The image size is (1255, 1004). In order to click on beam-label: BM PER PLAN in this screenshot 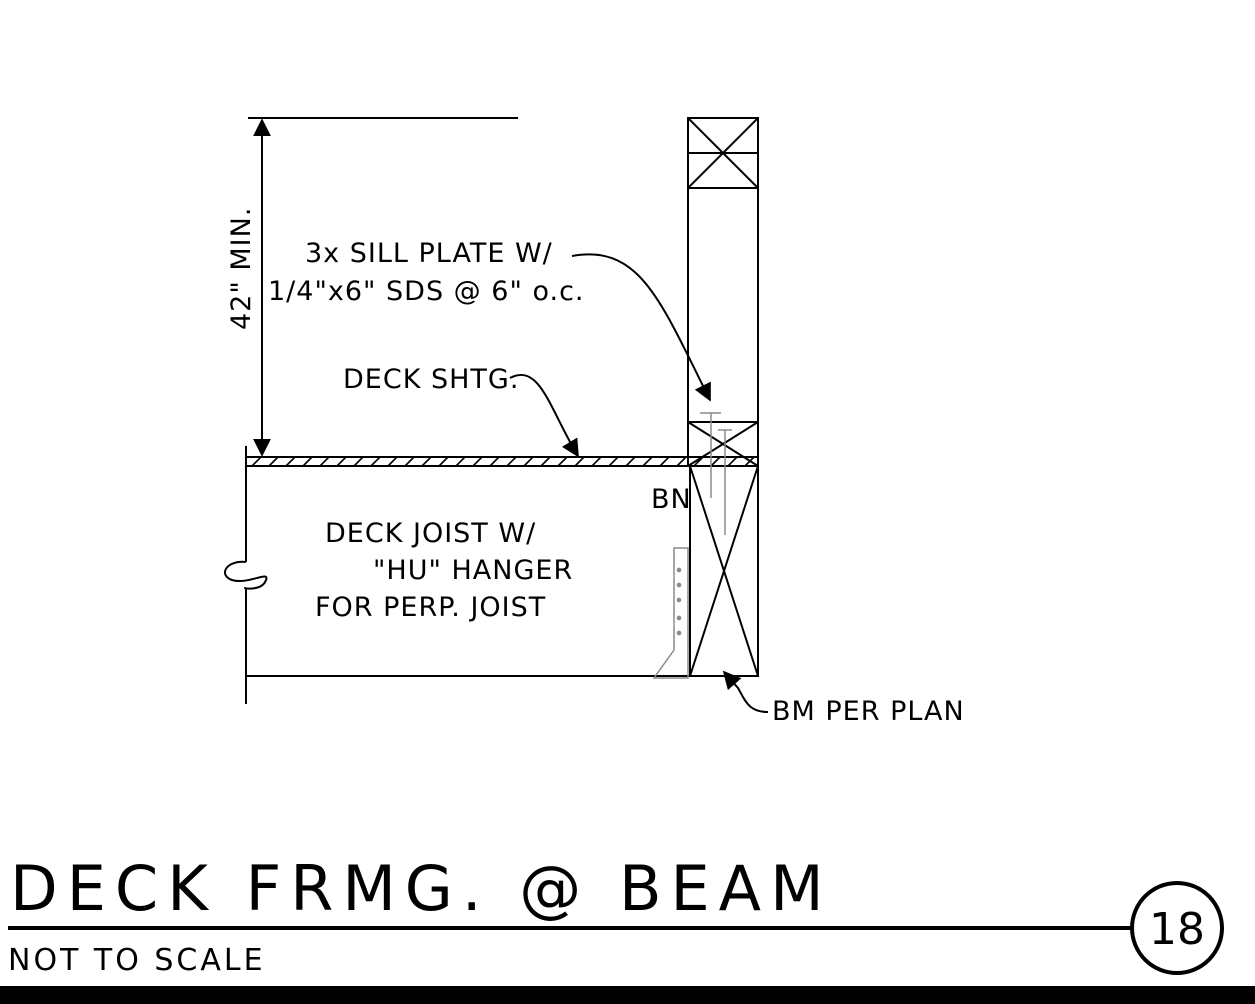, I will do `click(868, 711)`.